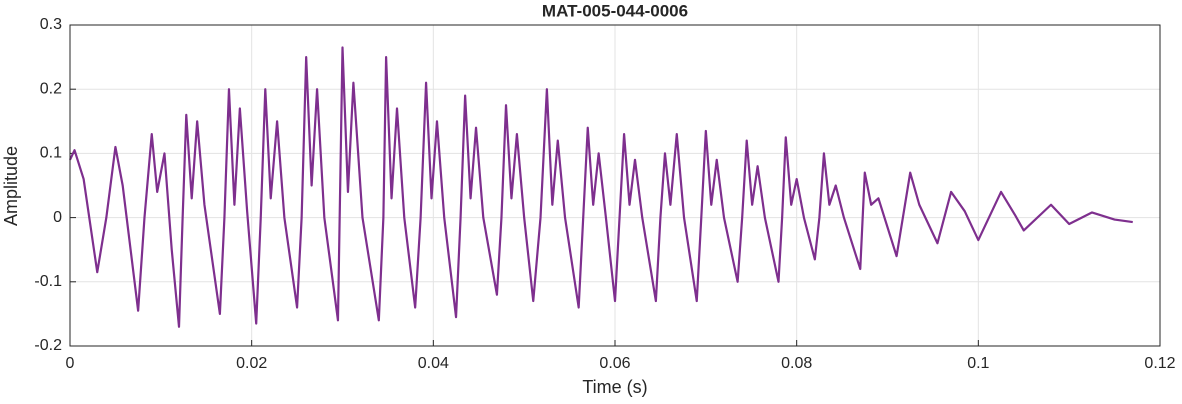  I want to click on chart-title: MAT-005-044-0006, so click(615, 10).